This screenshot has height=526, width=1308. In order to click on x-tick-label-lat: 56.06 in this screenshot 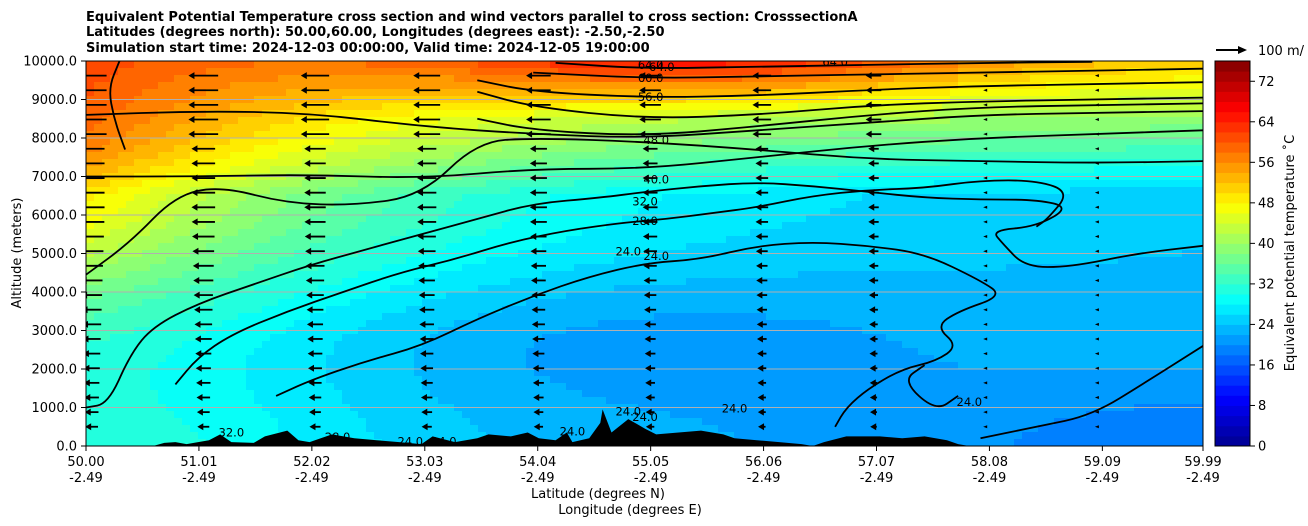, I will do `click(763, 462)`.